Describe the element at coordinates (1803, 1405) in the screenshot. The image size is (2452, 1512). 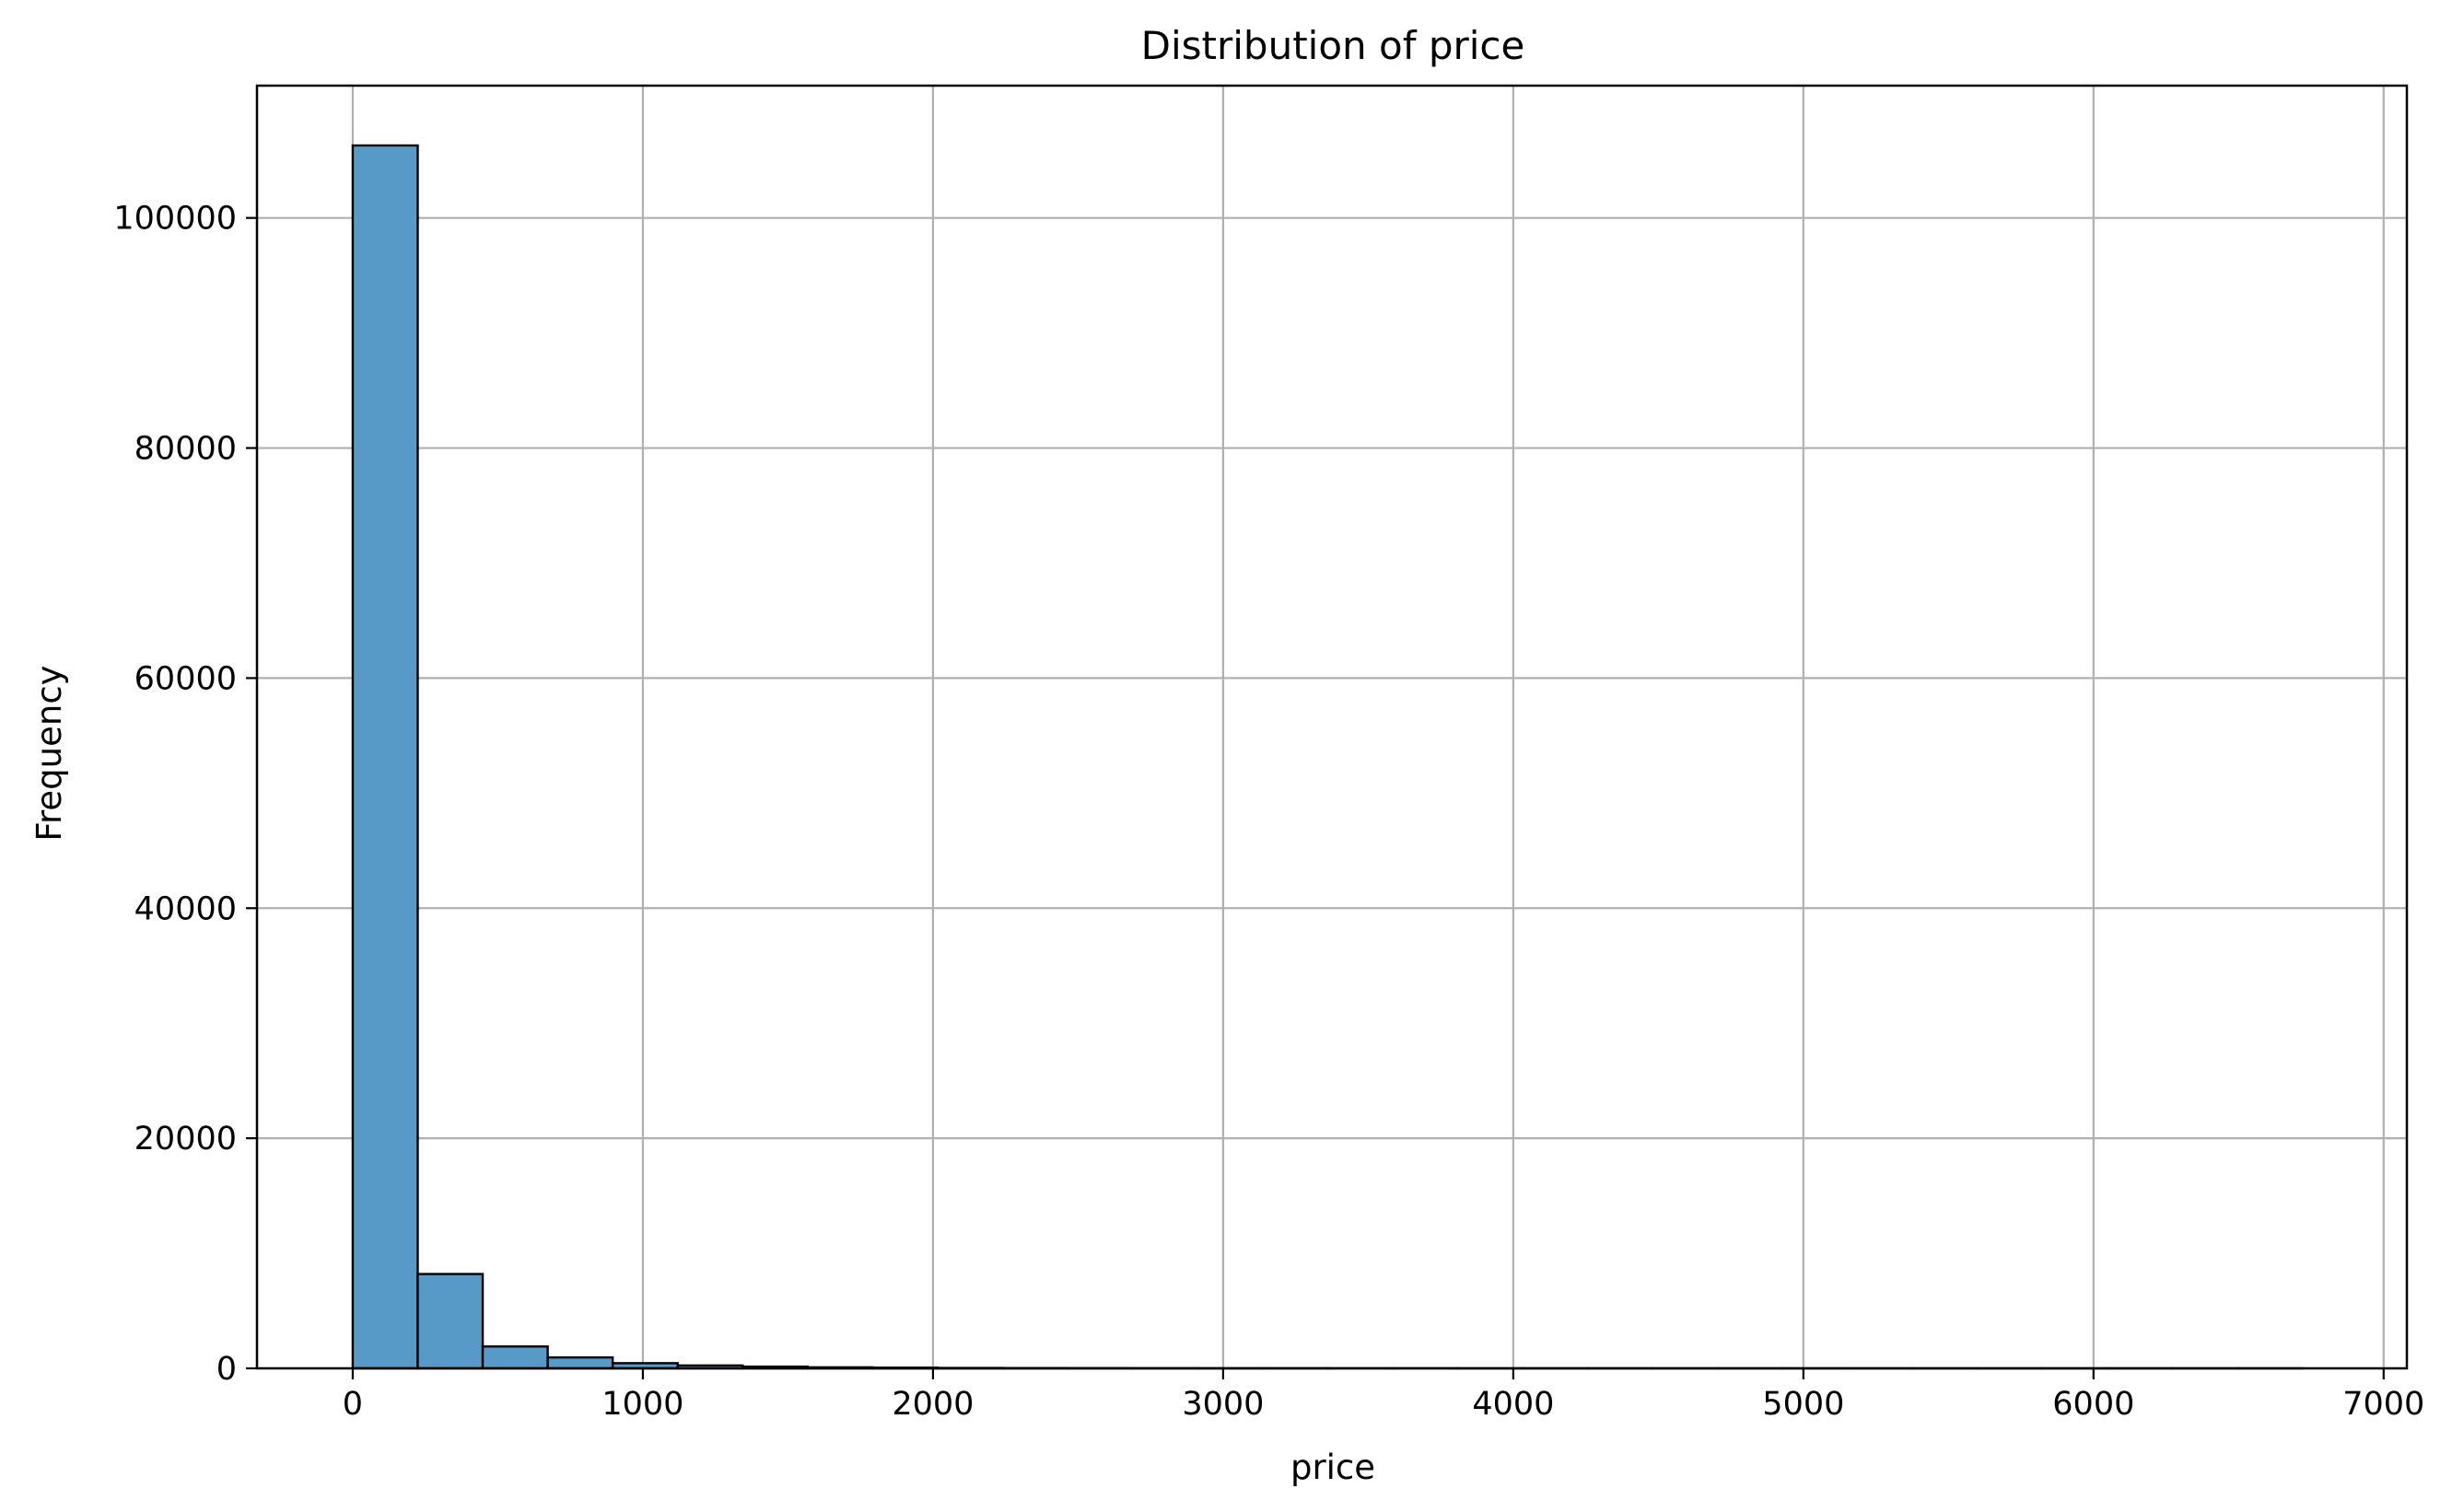
I see `x-tick-label: 5000` at that location.